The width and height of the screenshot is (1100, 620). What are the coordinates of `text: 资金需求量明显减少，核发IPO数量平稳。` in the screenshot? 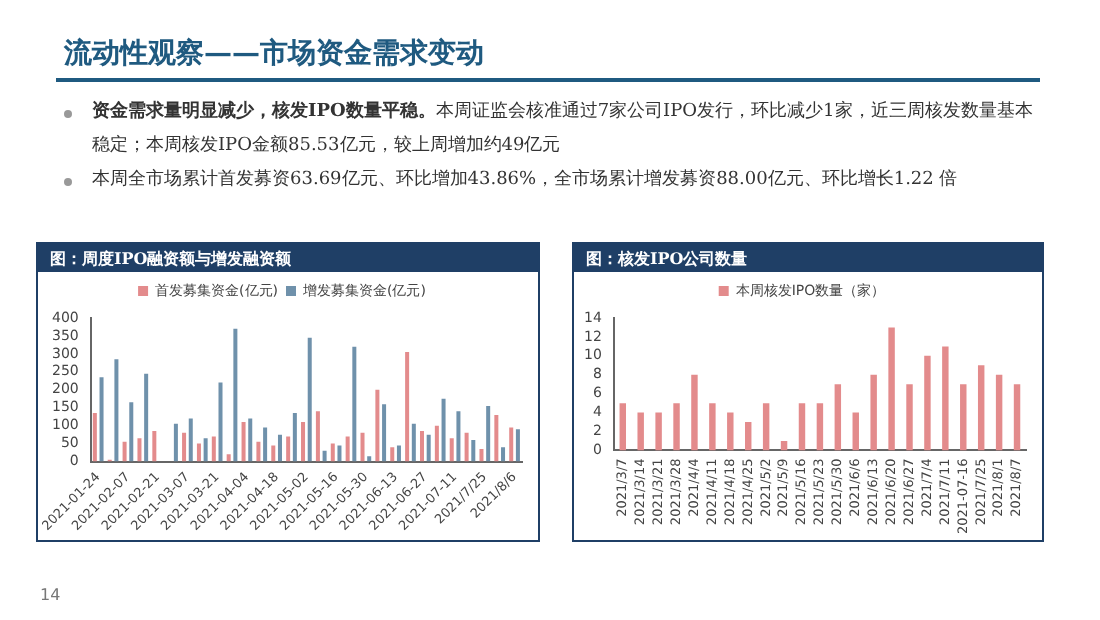 It's located at (264, 112).